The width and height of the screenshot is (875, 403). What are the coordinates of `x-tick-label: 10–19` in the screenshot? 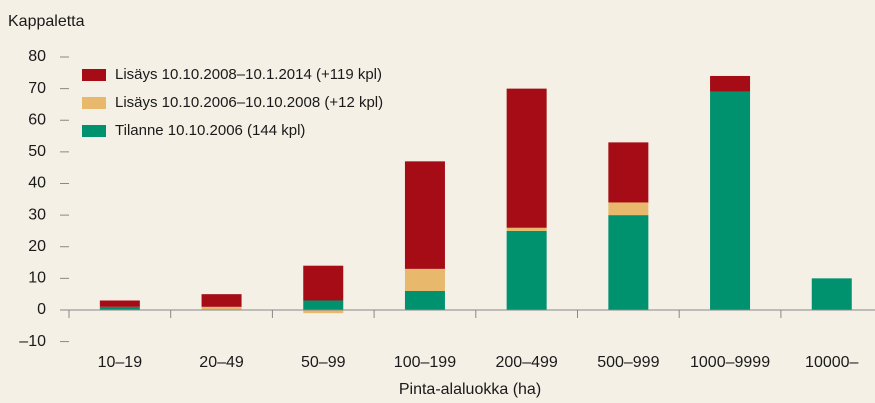 It's located at (120, 362).